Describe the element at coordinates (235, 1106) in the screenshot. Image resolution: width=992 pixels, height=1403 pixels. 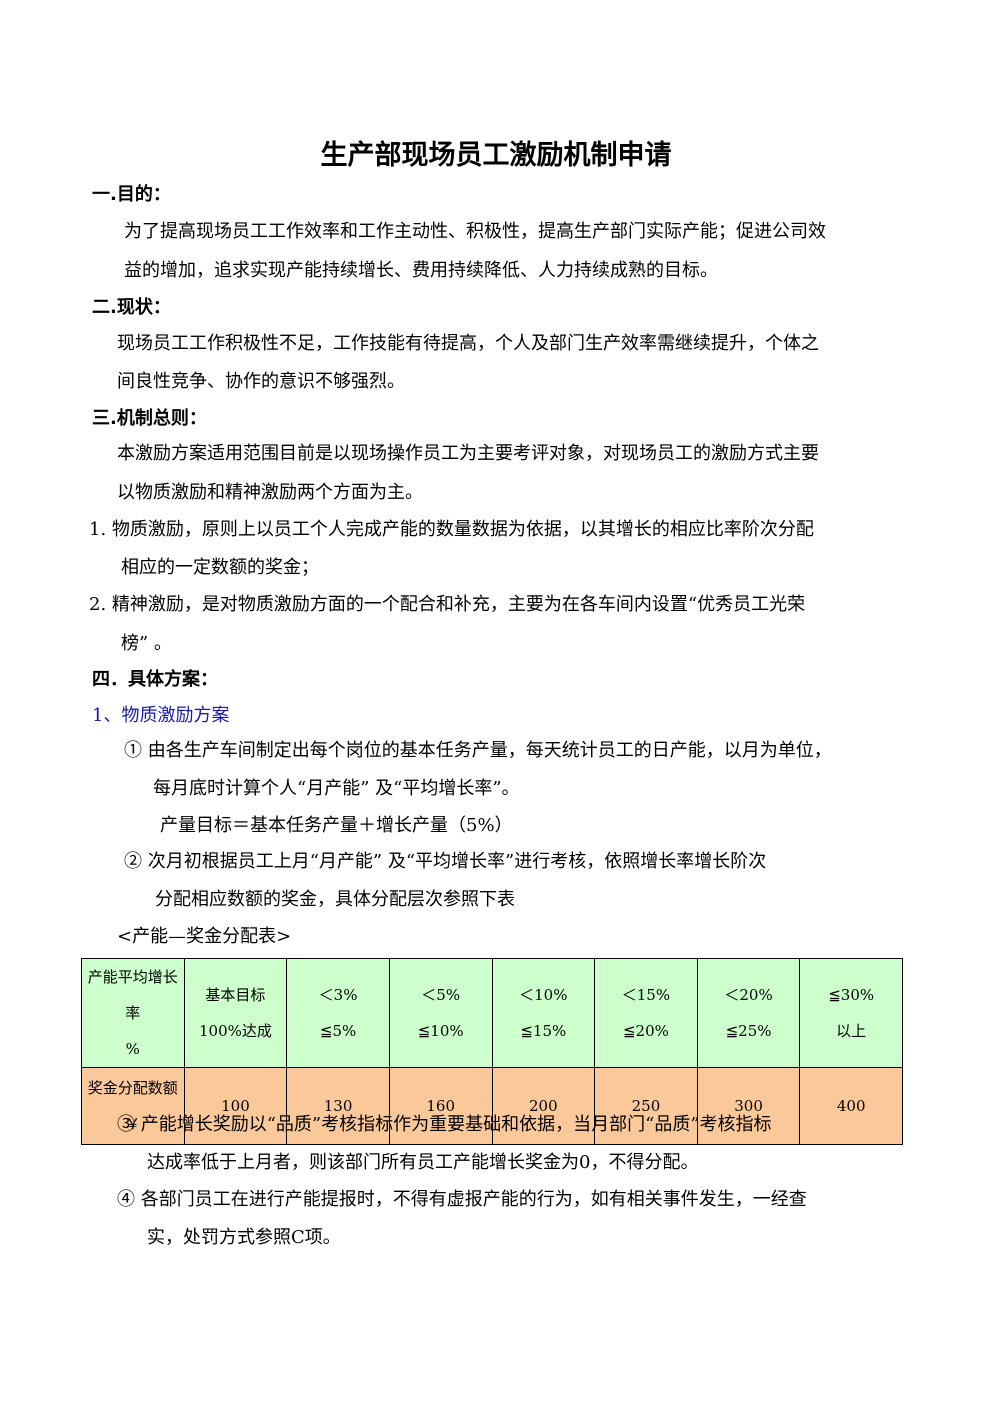
I see `value-cell: 100` at that location.